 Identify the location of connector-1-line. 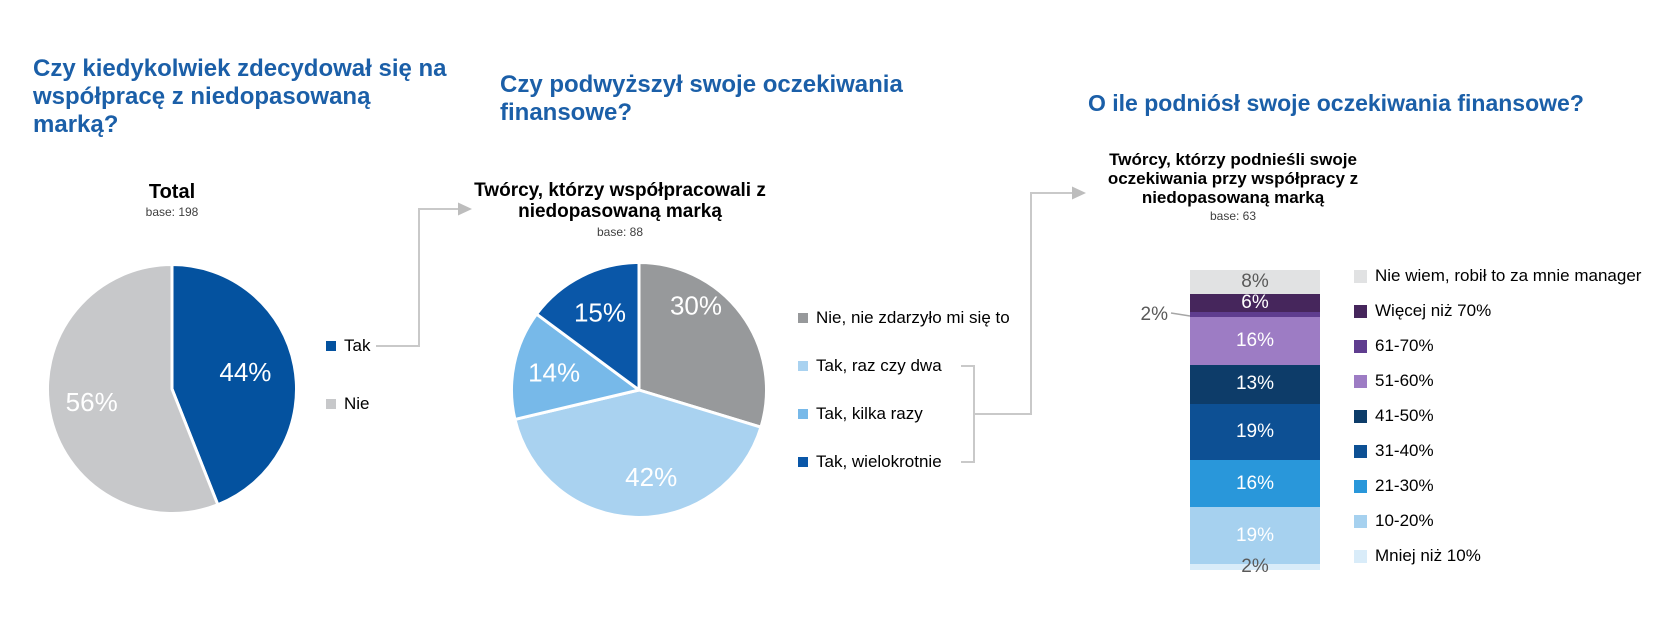
(417, 277).